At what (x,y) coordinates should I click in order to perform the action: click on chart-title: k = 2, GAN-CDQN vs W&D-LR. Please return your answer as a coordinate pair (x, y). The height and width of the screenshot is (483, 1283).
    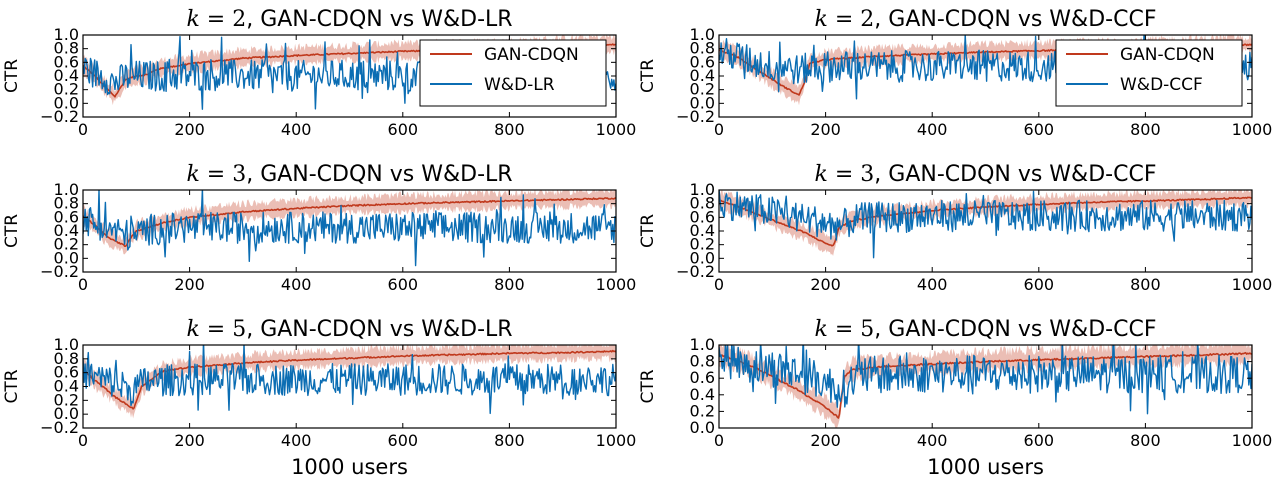
    Looking at the image, I should click on (349, 19).